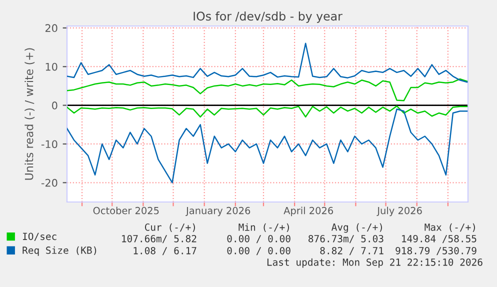 Image resolution: width=497 pixels, height=287 pixels. Describe the element at coordinates (352, 251) in the screenshot. I see `text: 8.82 / 7.71` at that location.